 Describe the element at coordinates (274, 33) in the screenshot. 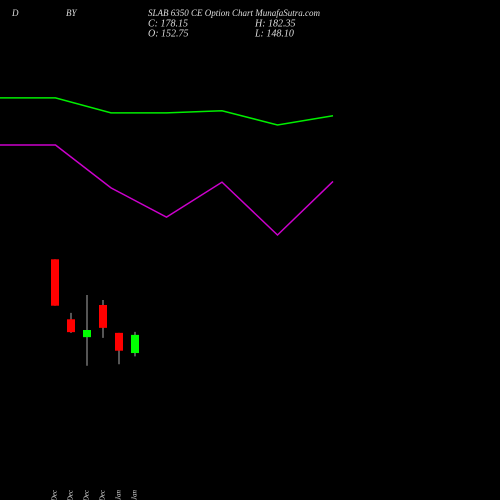

I see `low-label: L: 148.10` at that location.